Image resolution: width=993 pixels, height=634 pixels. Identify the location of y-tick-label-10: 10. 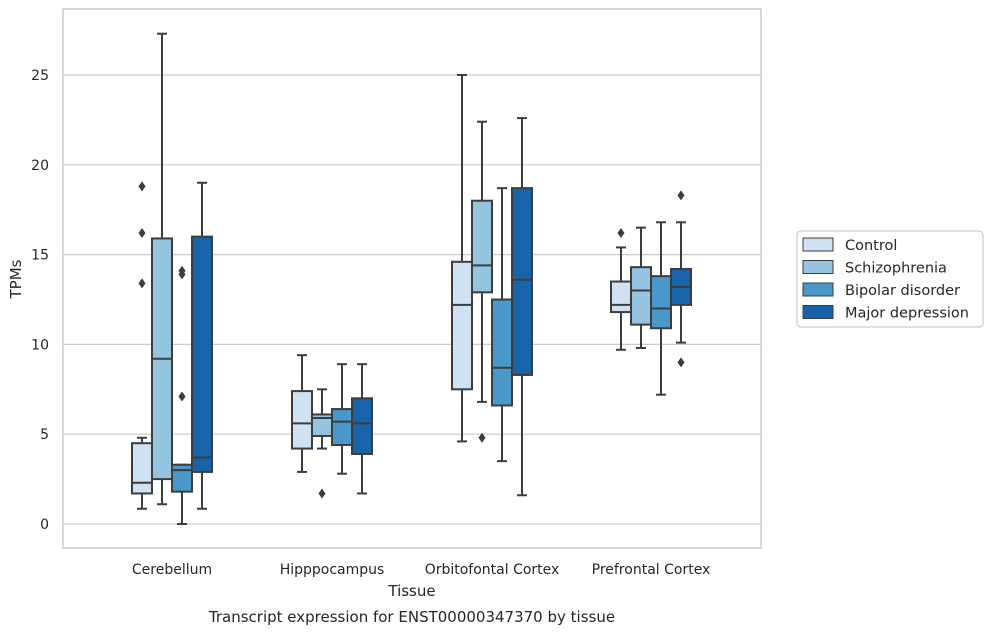
(40, 345).